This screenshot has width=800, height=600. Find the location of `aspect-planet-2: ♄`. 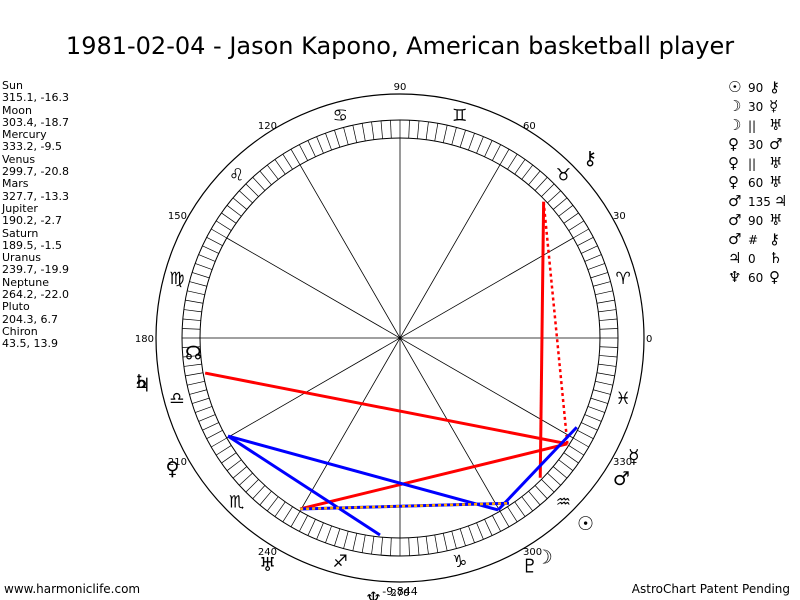

aspect-planet-2: ♄ is located at coordinates (776, 258).